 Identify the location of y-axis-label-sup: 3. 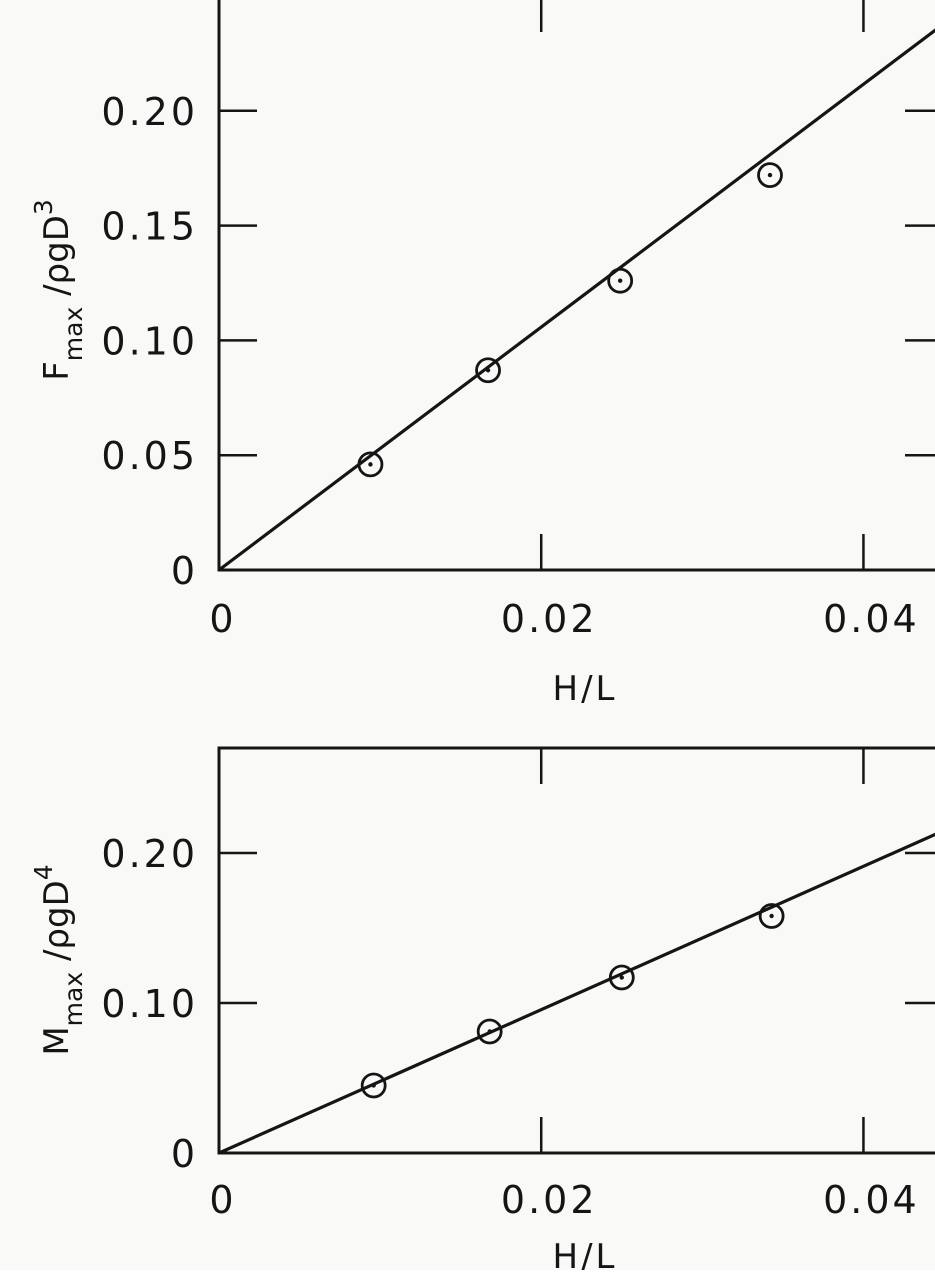
(43, 207).